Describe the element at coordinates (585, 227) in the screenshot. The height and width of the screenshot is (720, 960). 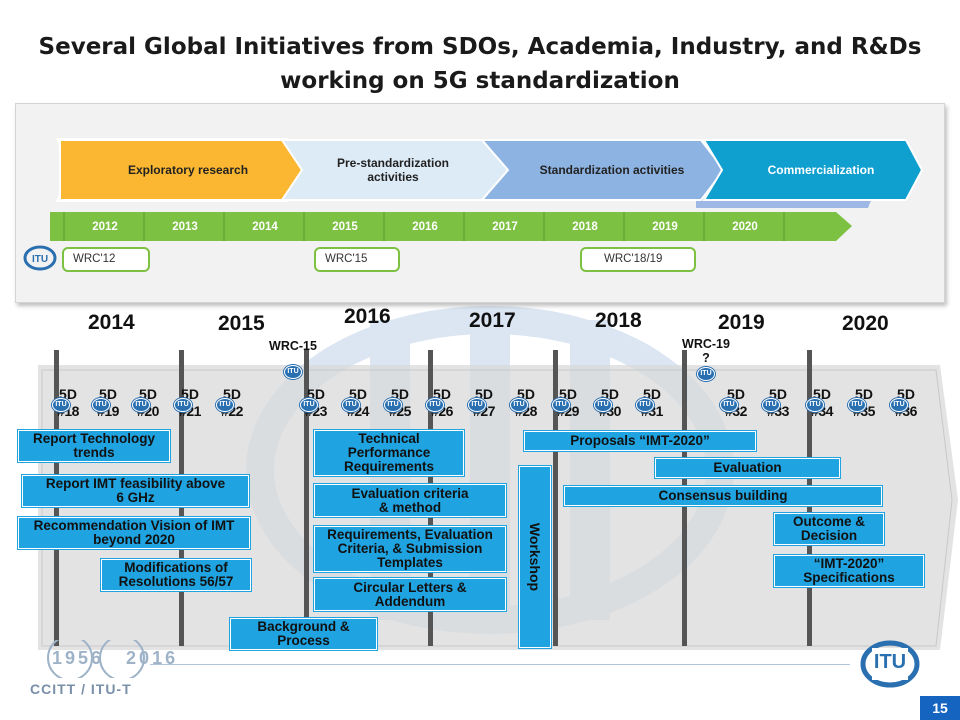
I see `top-year-2018: 2018` at that location.